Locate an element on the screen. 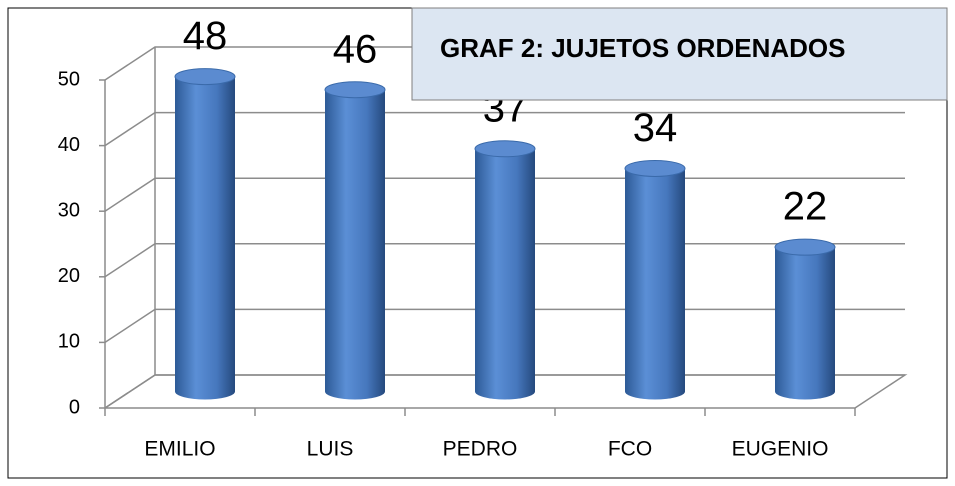 Image resolution: width=955 pixels, height=486 pixels. x-tick-label: PEDRO is located at coordinates (480, 449).